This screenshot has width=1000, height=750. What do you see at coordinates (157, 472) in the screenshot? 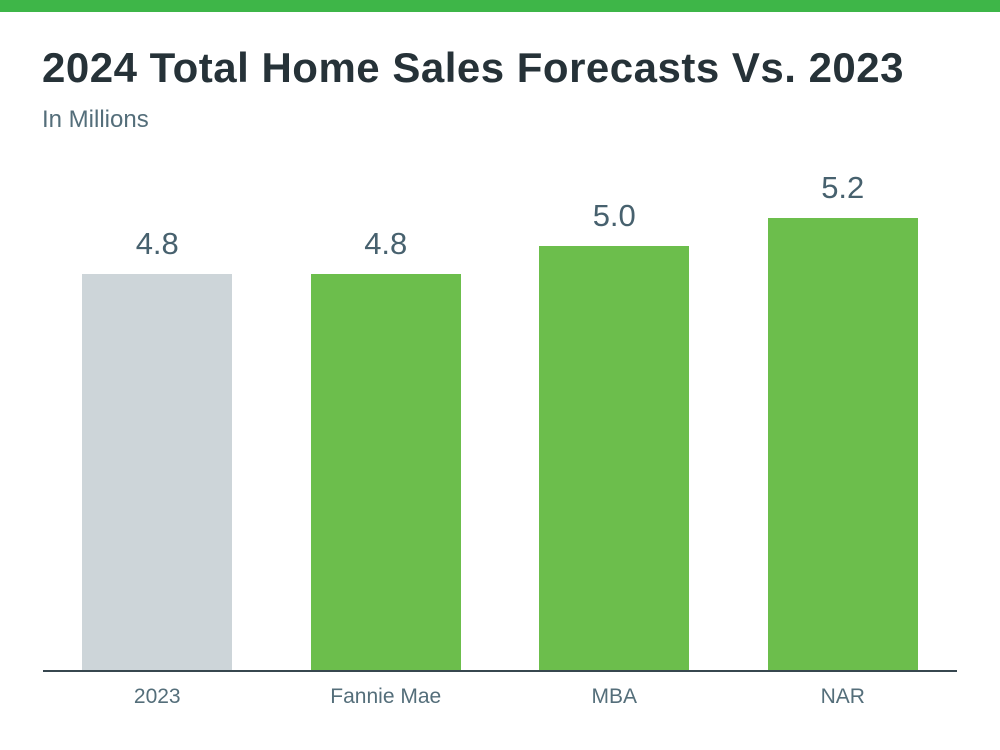
I see `bar-2023` at bounding box center [157, 472].